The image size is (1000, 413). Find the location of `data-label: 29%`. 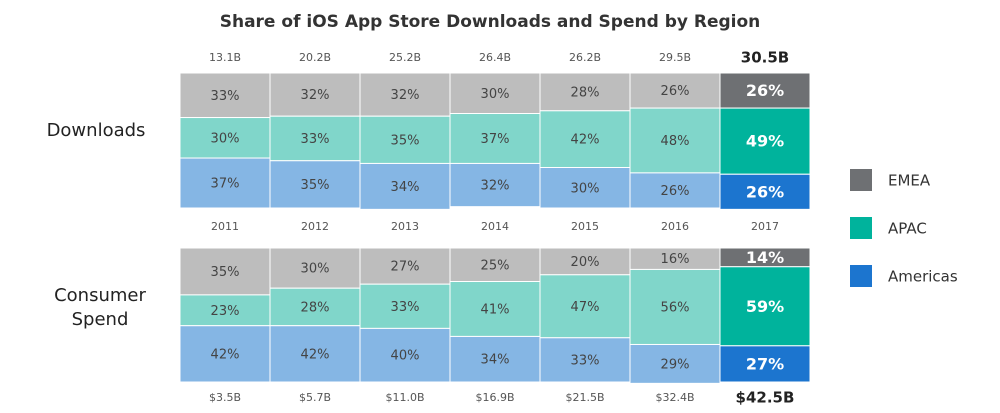

data-label: 29% is located at coordinates (675, 364).